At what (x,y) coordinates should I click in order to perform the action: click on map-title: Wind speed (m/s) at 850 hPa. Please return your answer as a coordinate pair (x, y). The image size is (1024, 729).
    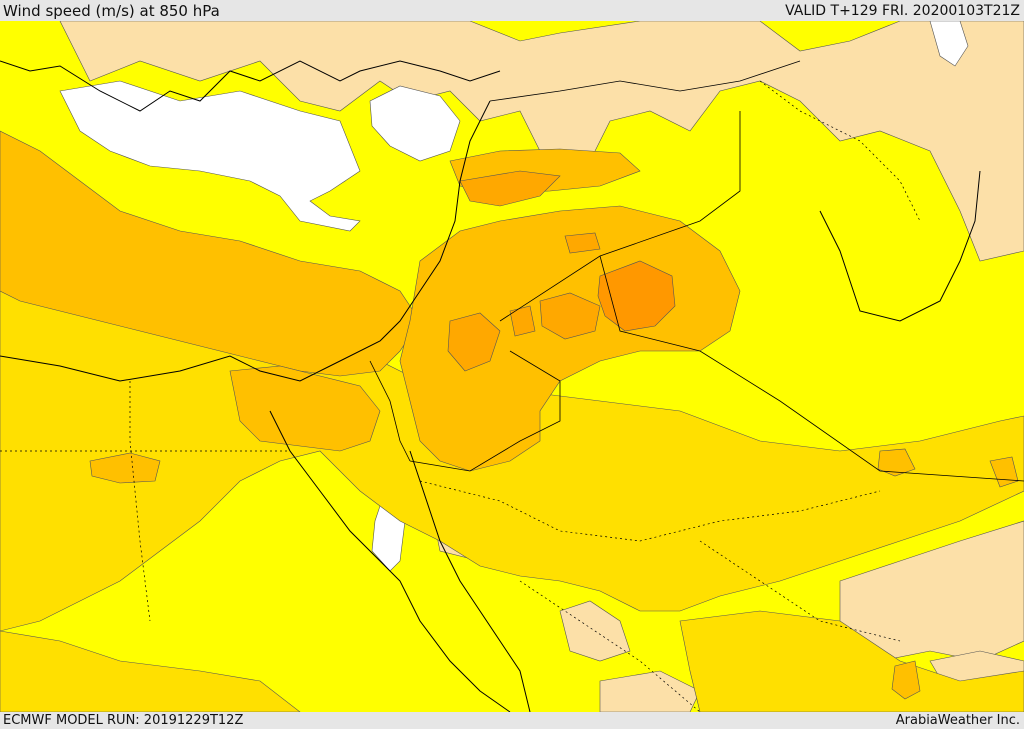
    Looking at the image, I should click on (111, 11).